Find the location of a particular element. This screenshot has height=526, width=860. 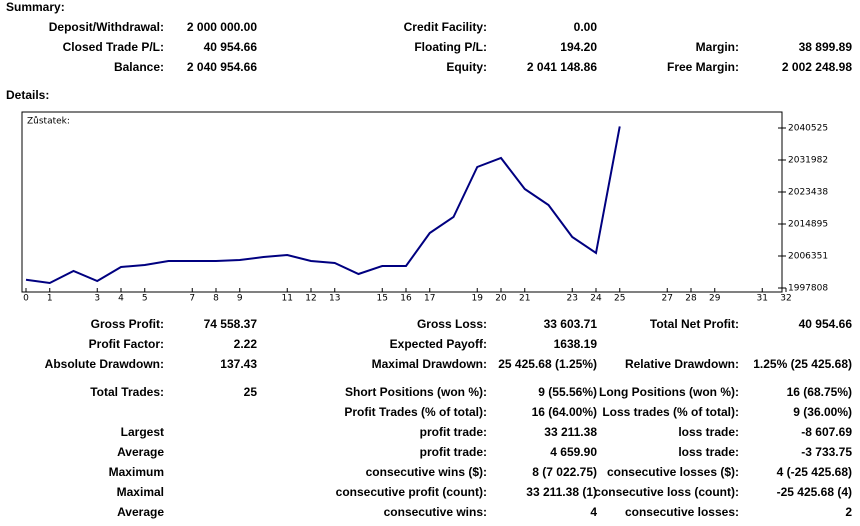

stat-value: 33 603.71 is located at coordinates (570, 324).